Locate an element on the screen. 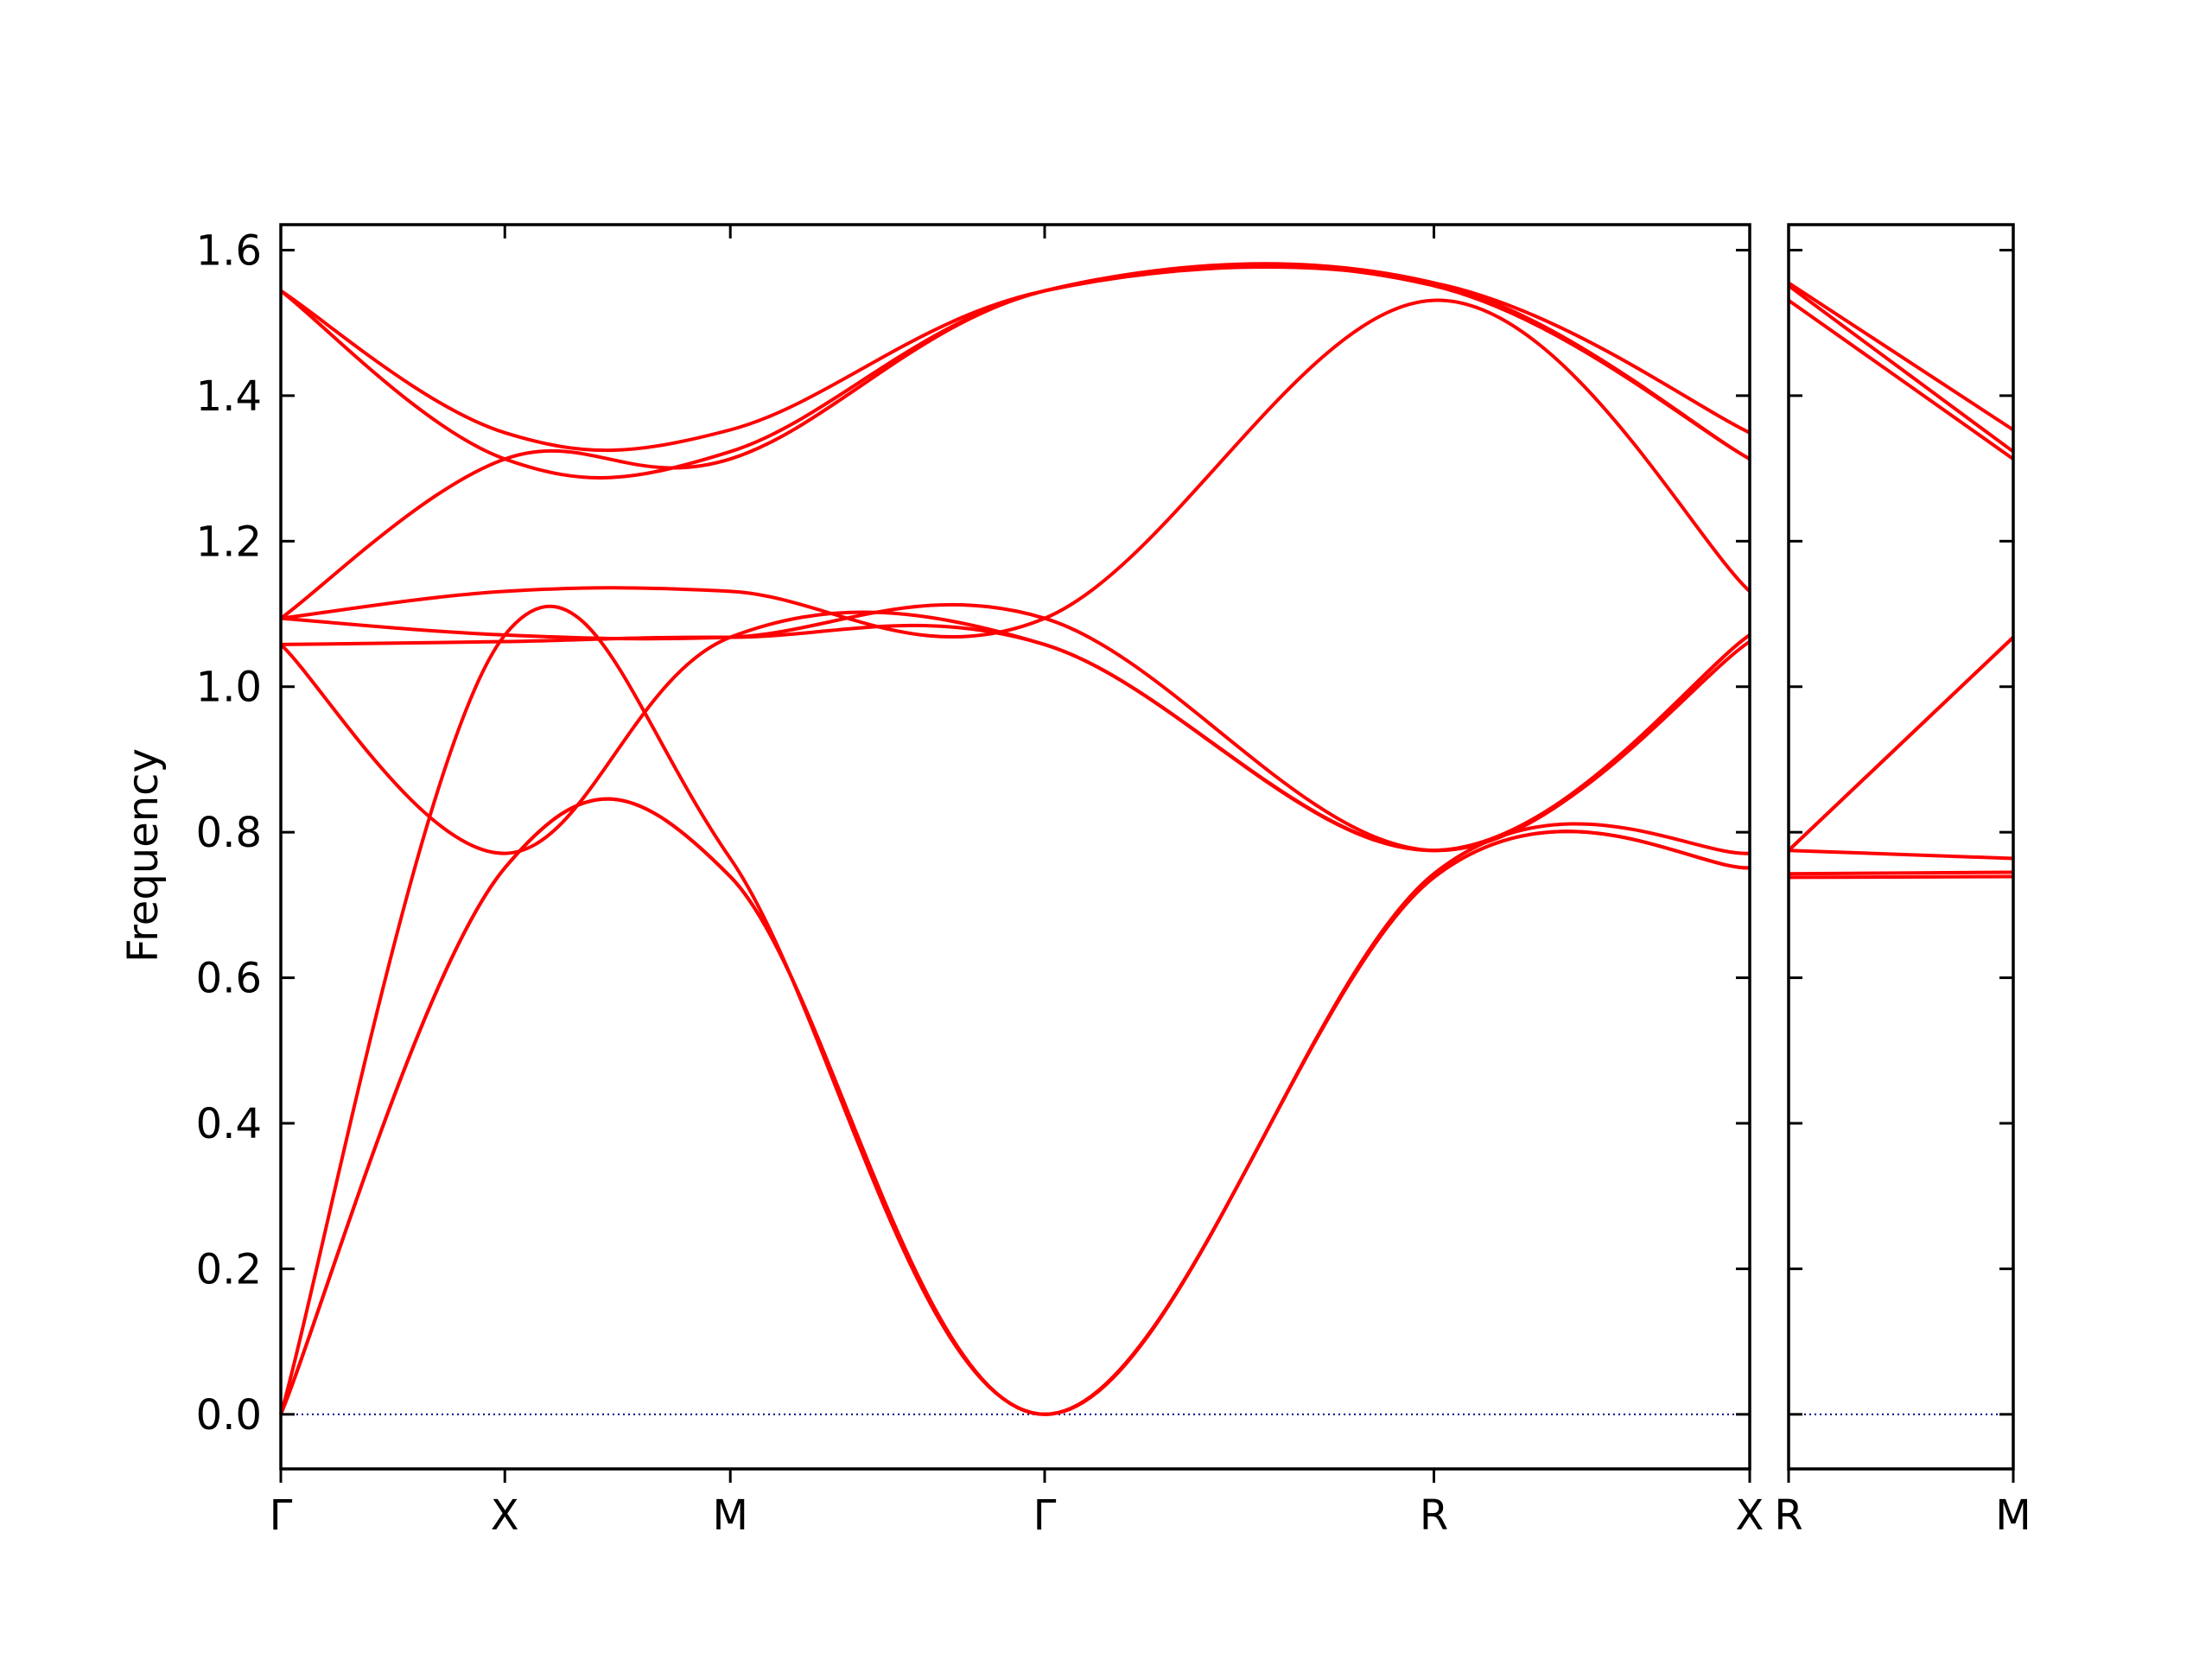  y-tick-label-8: 1.6 is located at coordinates (229, 250).